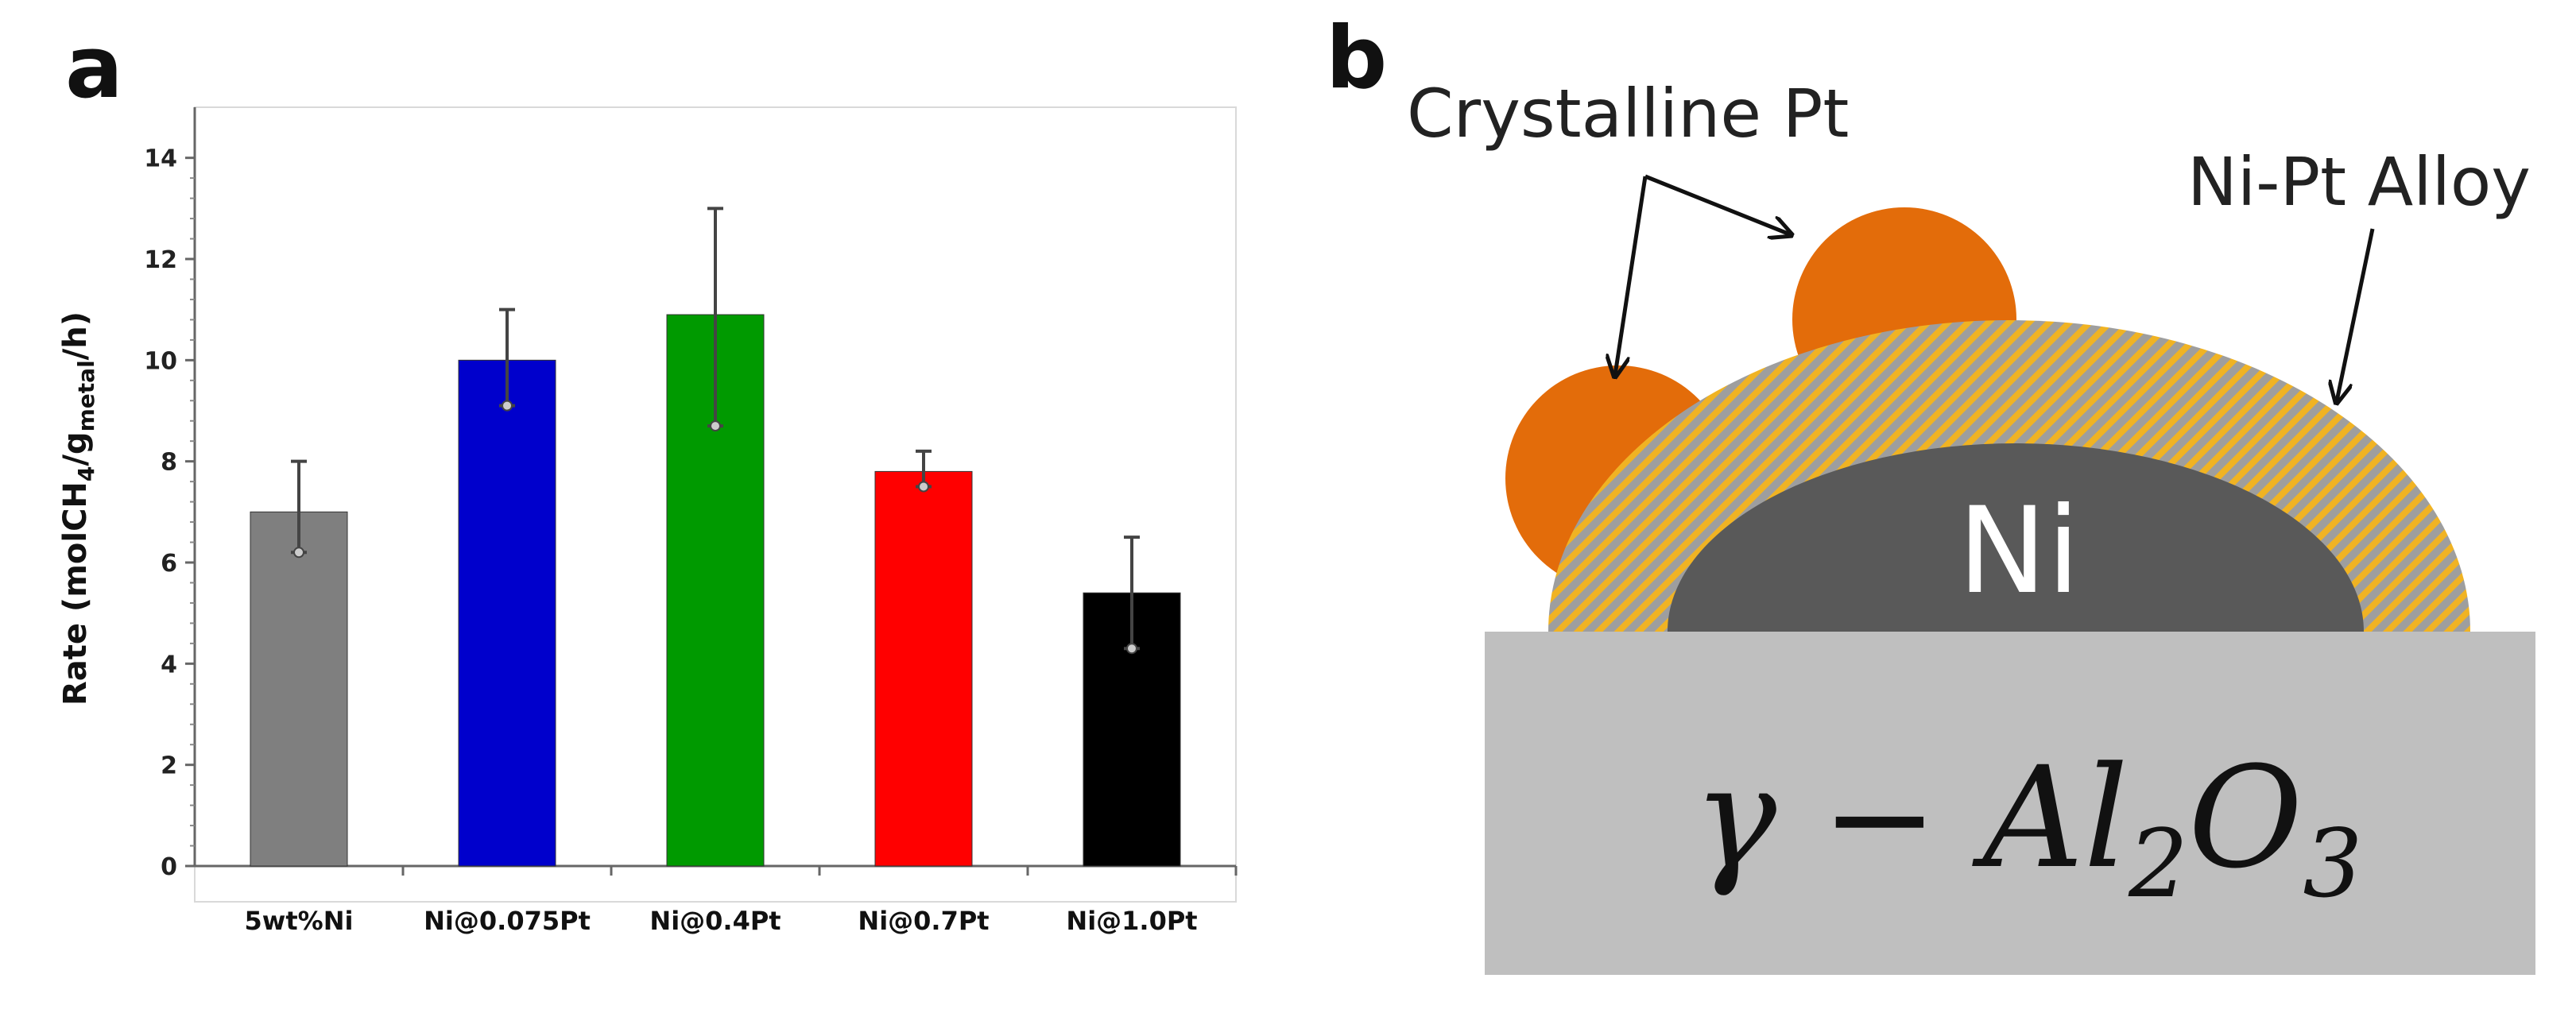 The width and height of the screenshot is (2576, 1013). I want to click on y-tick-label: 14, so click(160, 159).